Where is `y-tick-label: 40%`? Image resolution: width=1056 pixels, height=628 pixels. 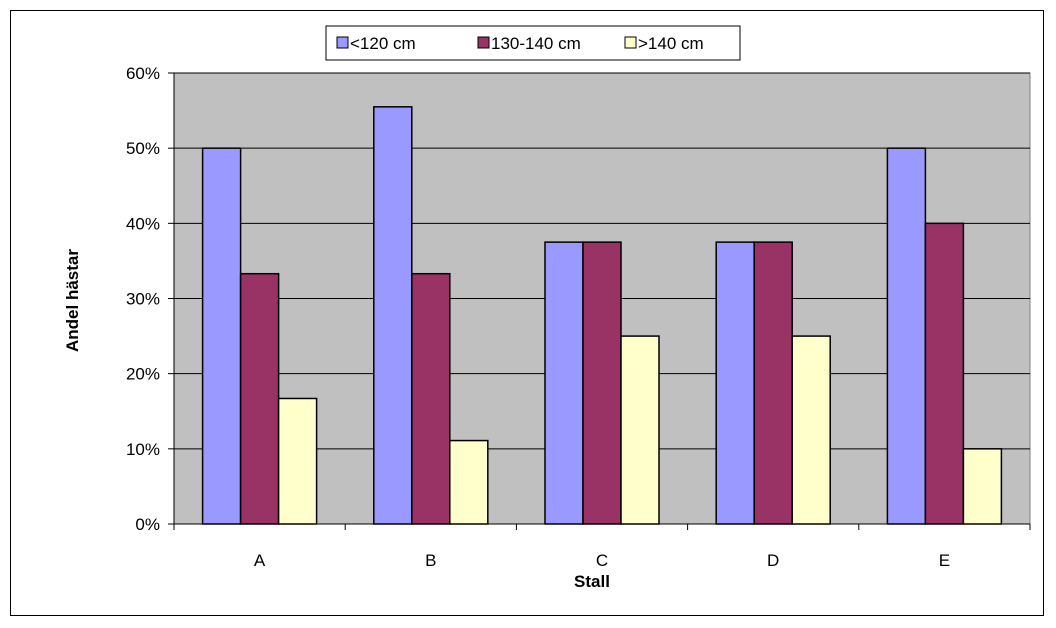 y-tick-label: 40% is located at coordinates (143, 223).